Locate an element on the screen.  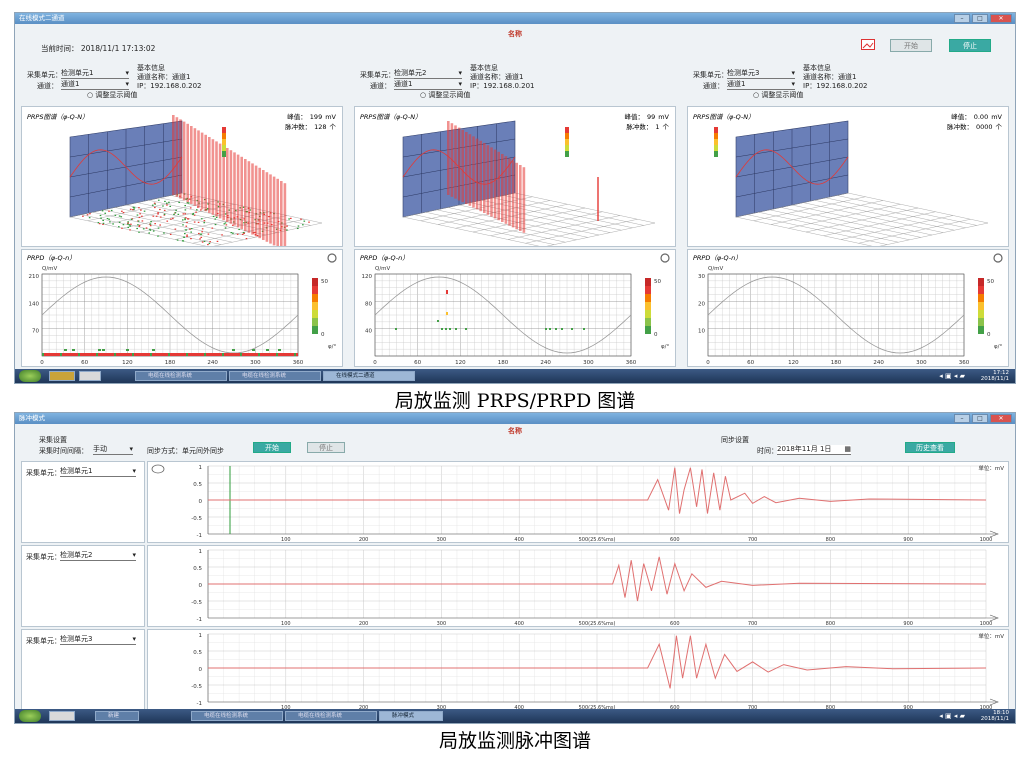
prps-title: PRPS图谱（φ-Q-N） is located at coordinates (391, 117).